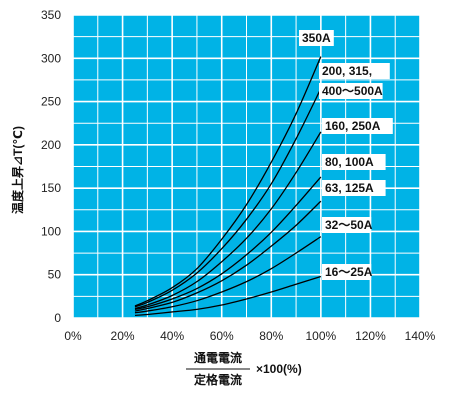 The height and width of the screenshot is (410, 450). What do you see at coordinates (271, 336) in the screenshot?
I see `x-tick-label: 80%` at bounding box center [271, 336].